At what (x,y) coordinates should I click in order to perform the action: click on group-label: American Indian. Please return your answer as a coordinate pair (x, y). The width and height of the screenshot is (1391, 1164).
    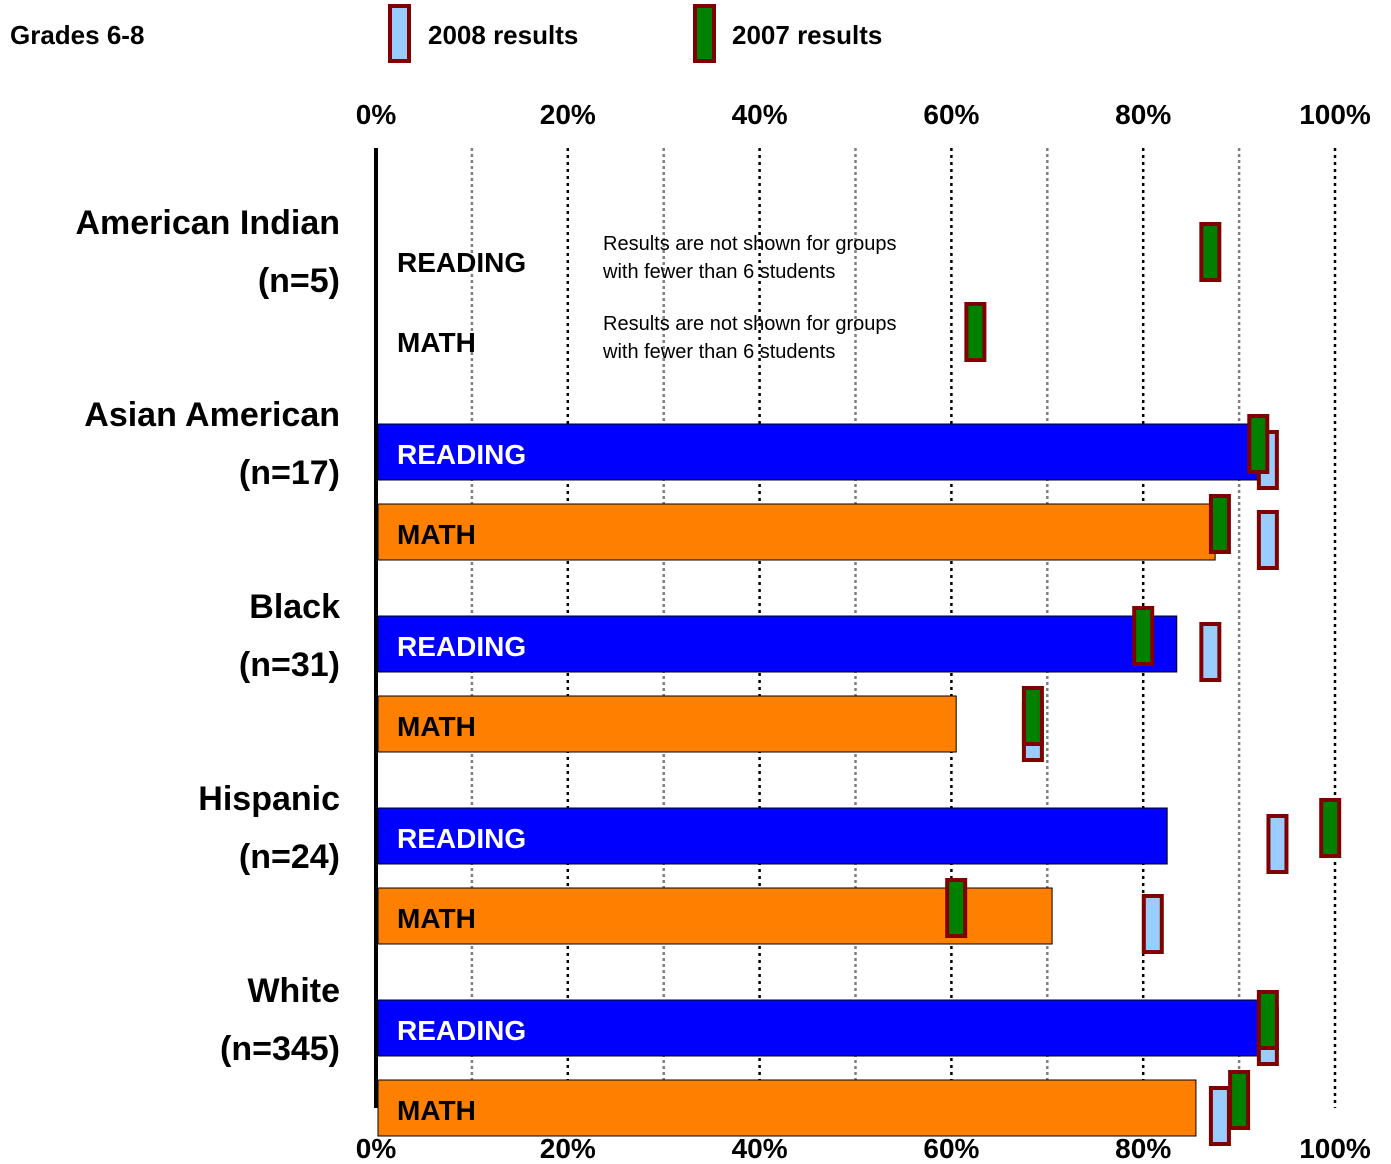
    Looking at the image, I should click on (207, 223).